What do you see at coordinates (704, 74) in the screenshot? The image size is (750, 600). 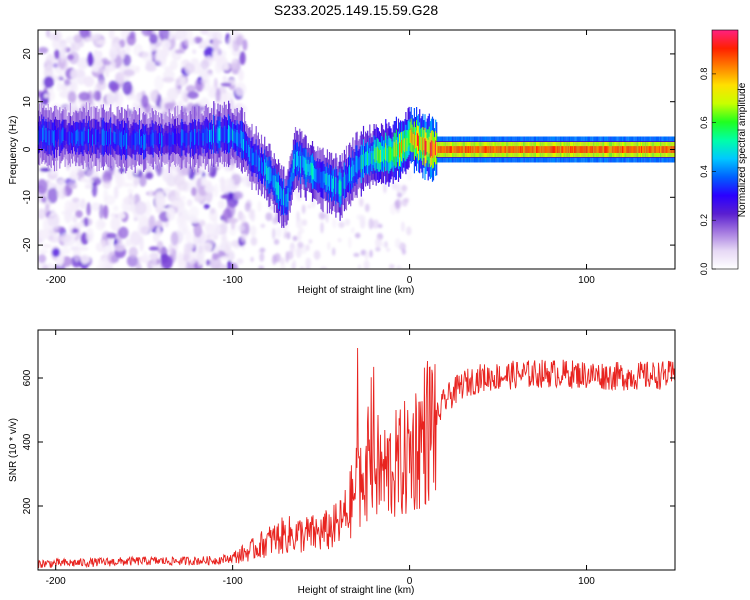 I see `colorbar-tick-label: 0.8` at bounding box center [704, 74].